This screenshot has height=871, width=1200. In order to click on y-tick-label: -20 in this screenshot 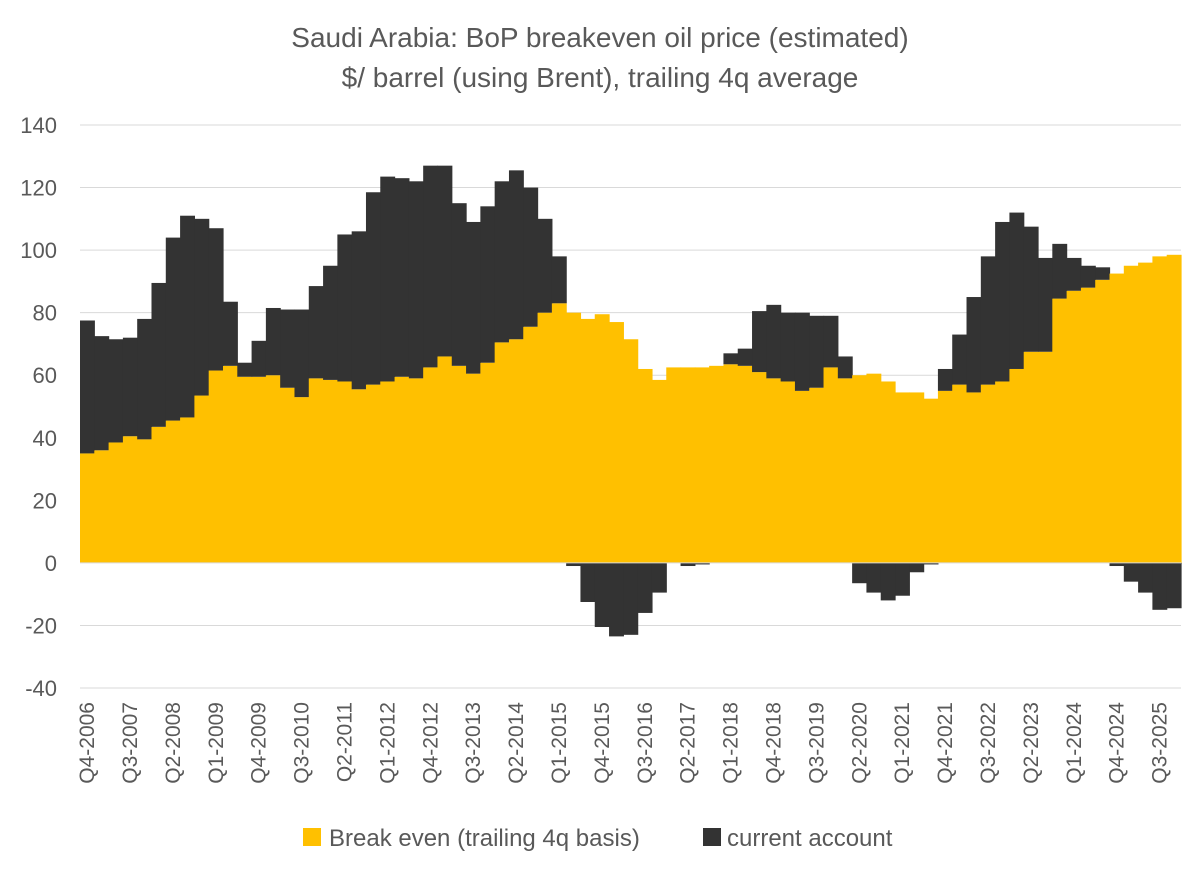, I will do `click(41, 625)`.